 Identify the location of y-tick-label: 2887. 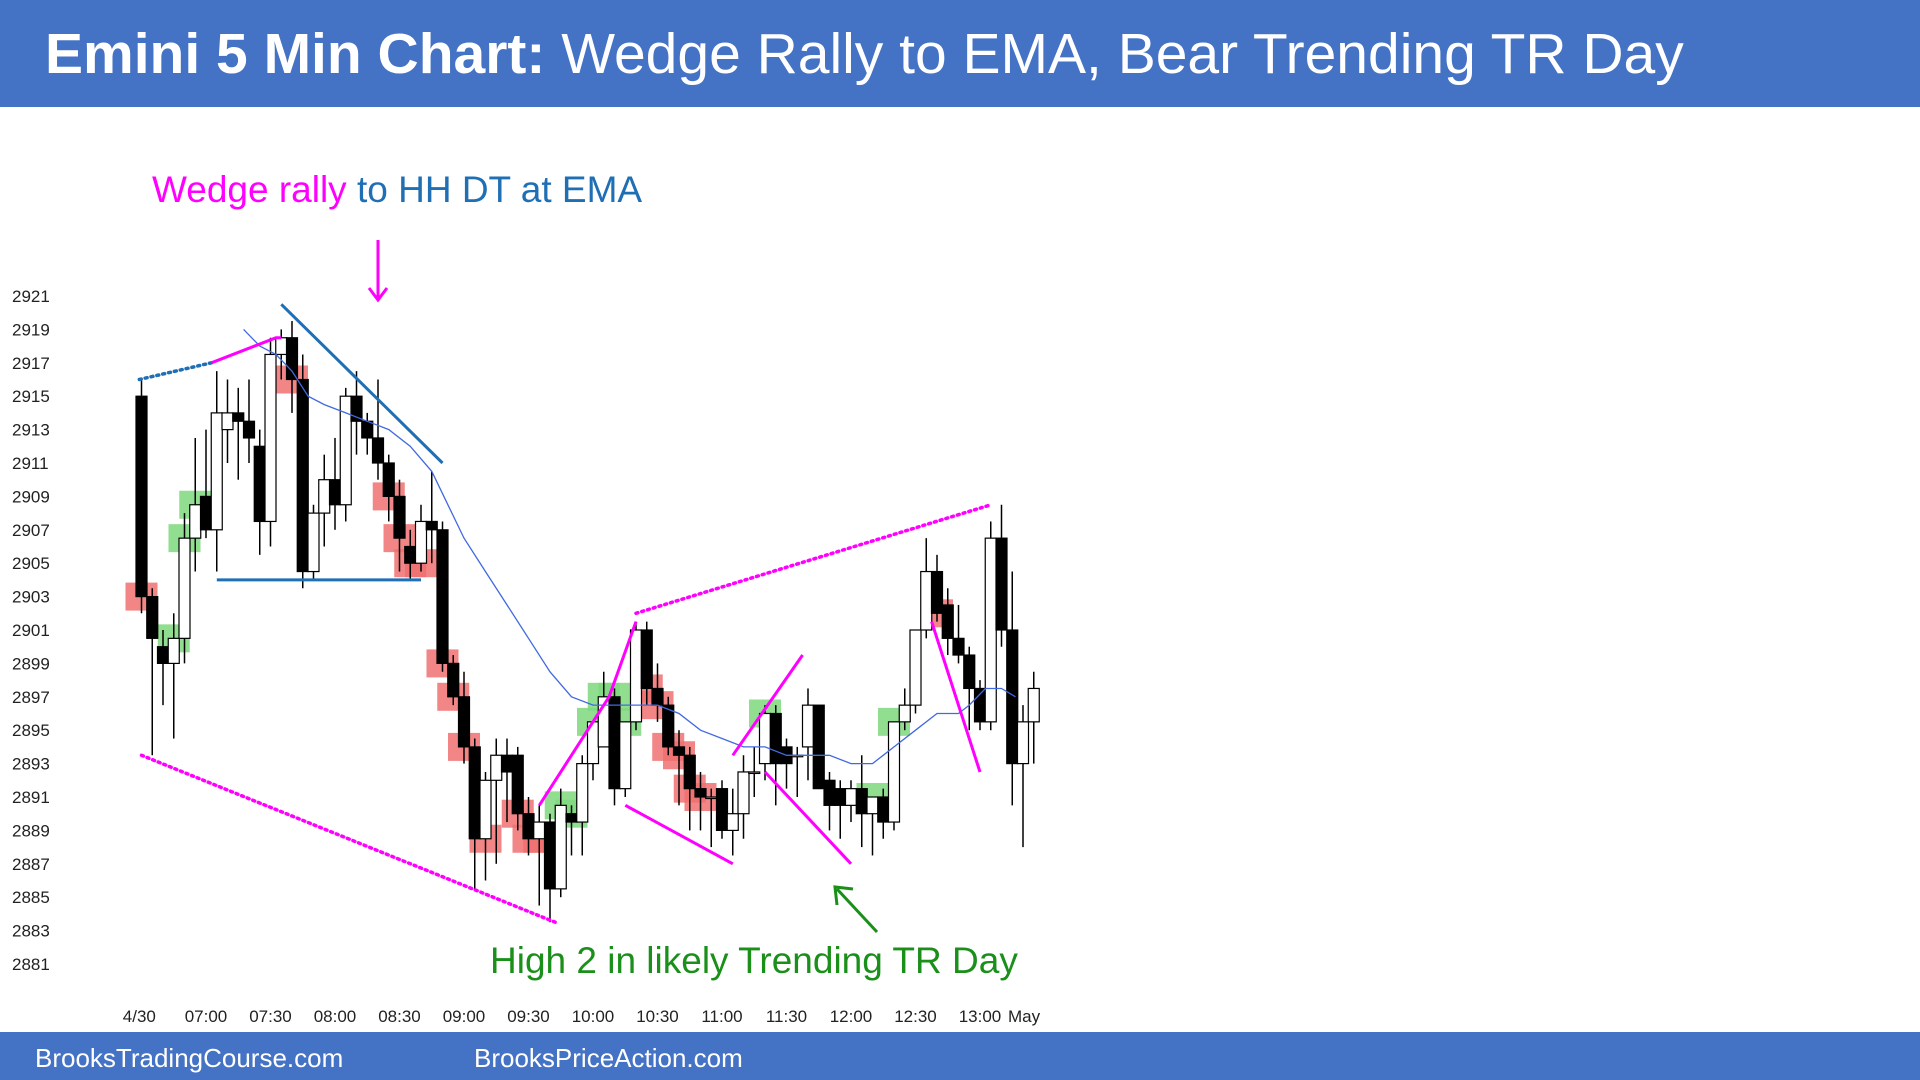
(31, 864).